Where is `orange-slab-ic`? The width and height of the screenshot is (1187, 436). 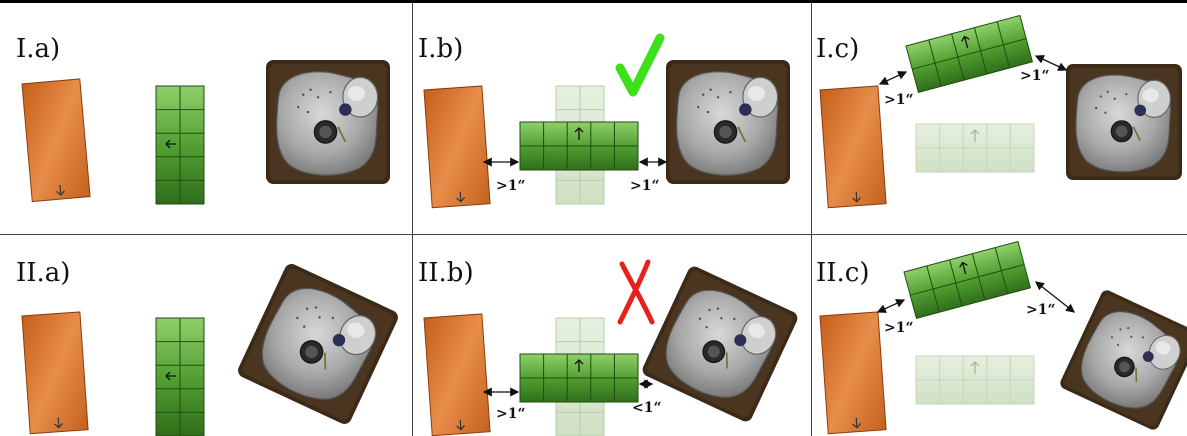
orange-slab-ic is located at coordinates (853, 147).